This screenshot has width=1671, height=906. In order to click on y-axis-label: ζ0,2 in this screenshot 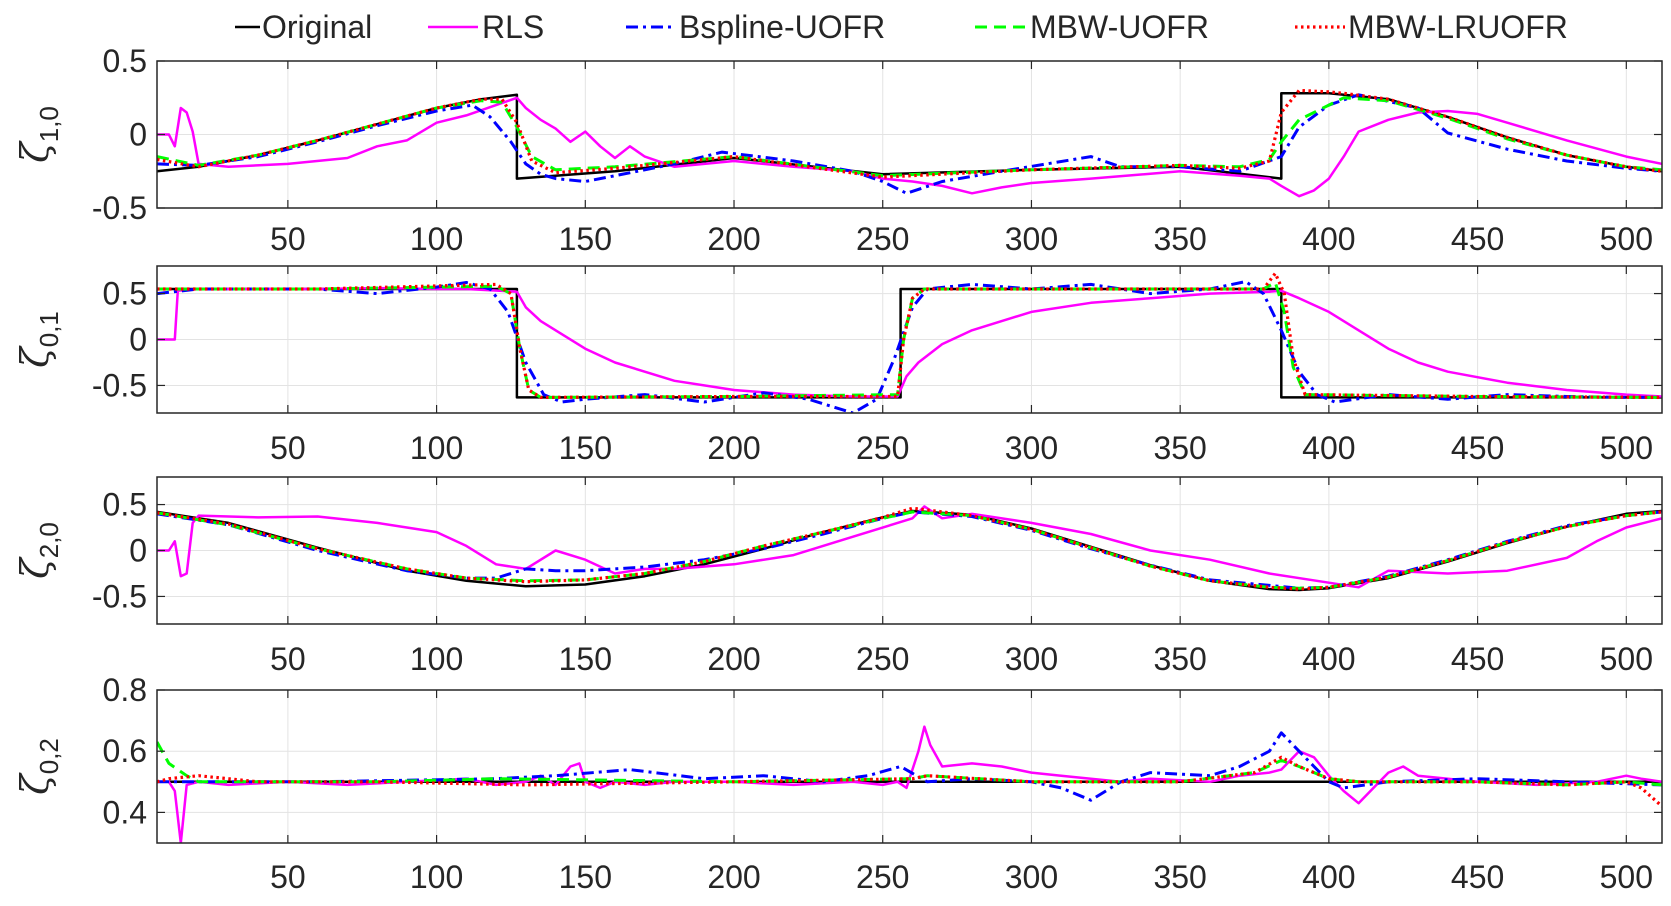, I will do `click(38, 766)`.